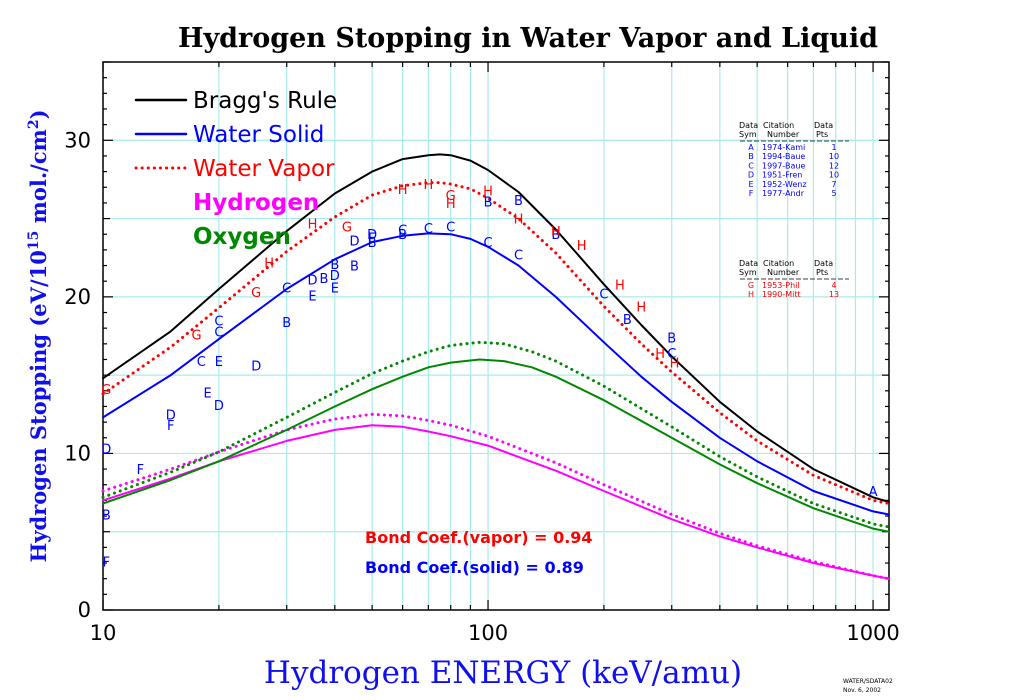  I want to click on y-axis-label-mid: mol./cm, so click(38, 180).